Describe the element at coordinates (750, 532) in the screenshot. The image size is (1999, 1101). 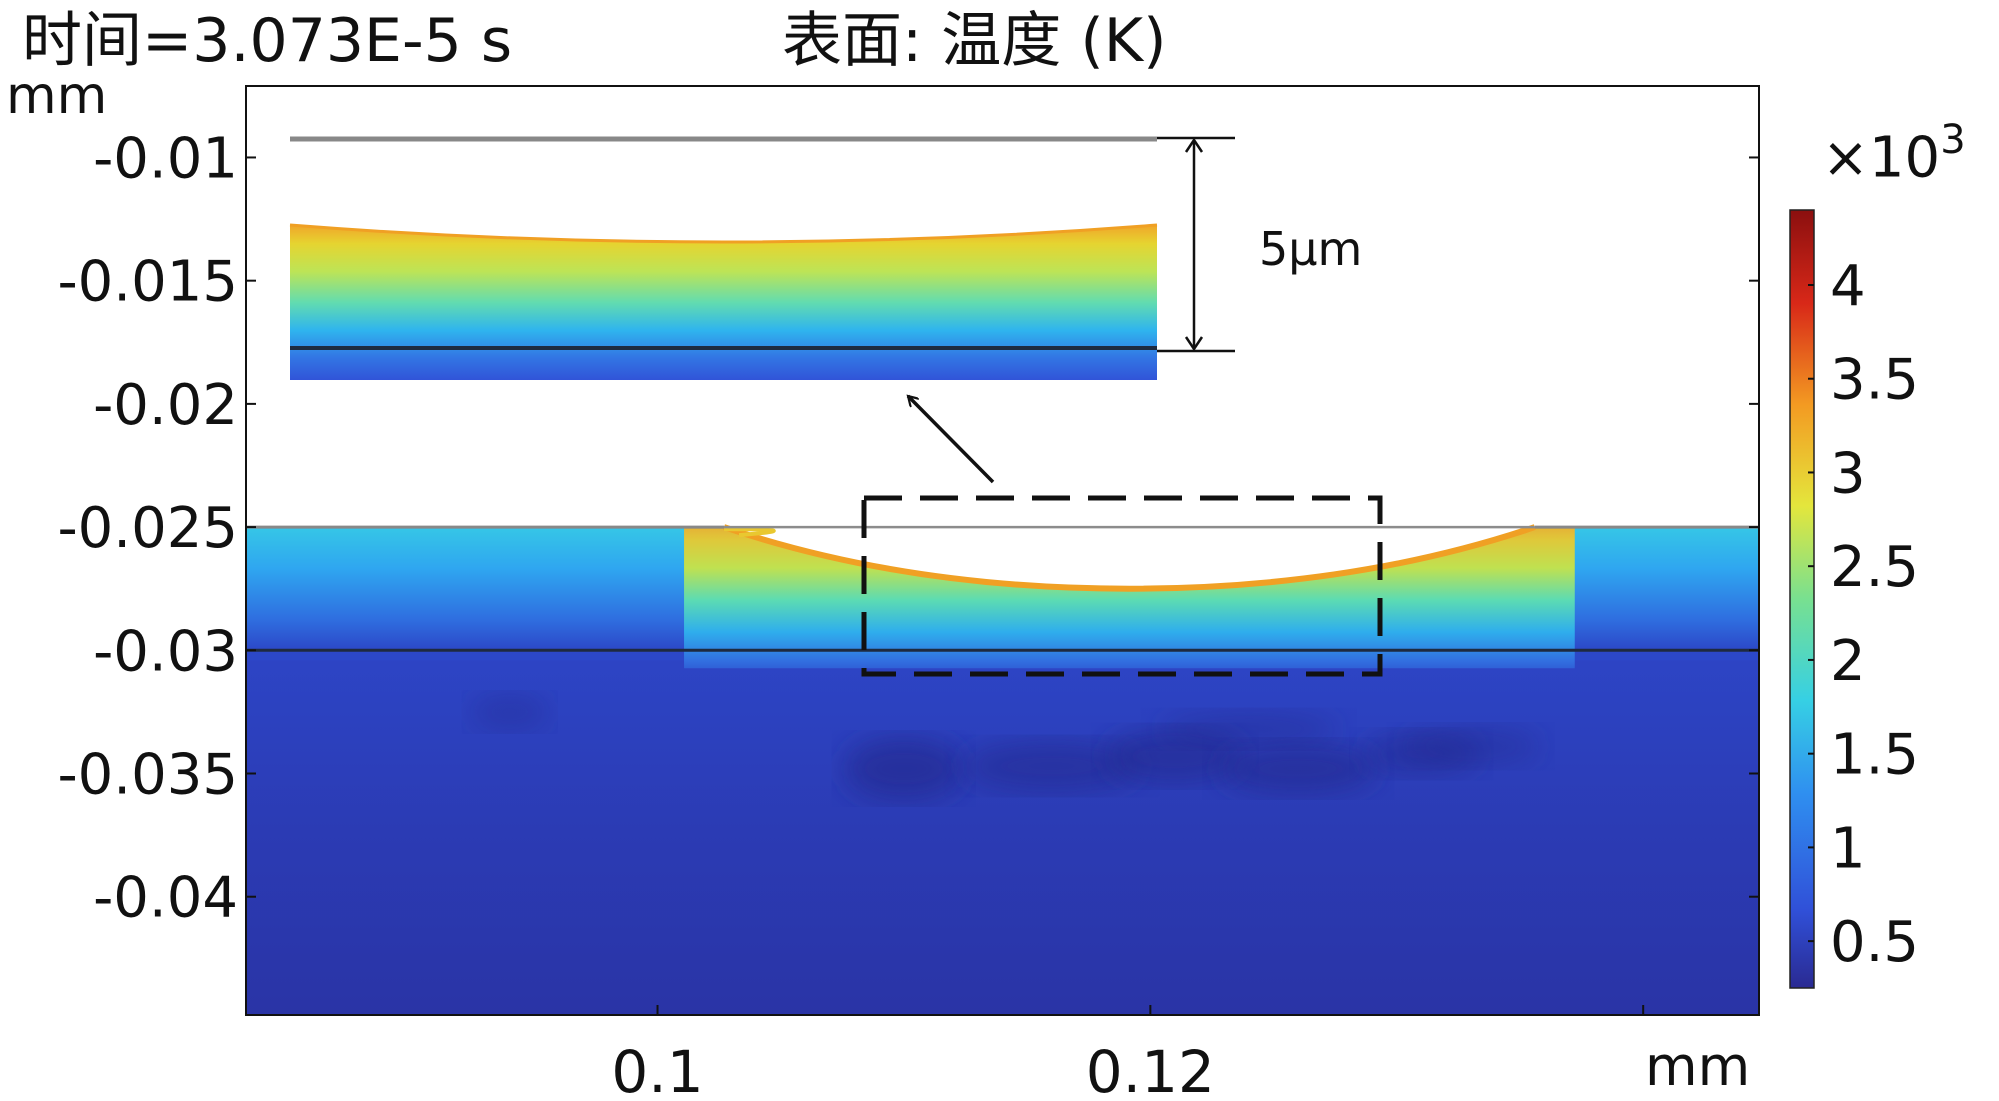
I see `crater-left-rim` at that location.